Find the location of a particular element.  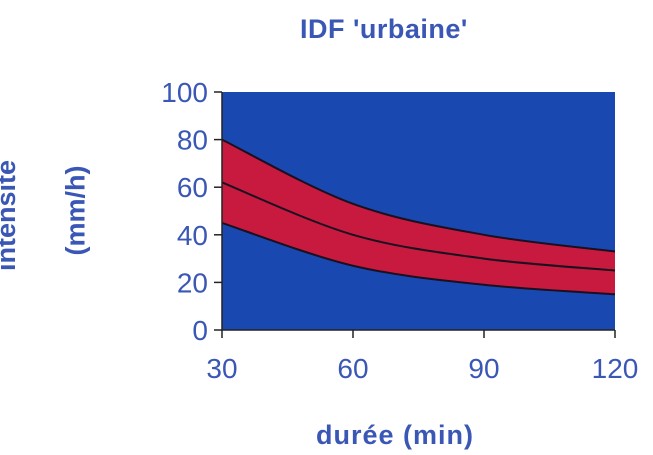

series-line-low is located at coordinates (418, 258).